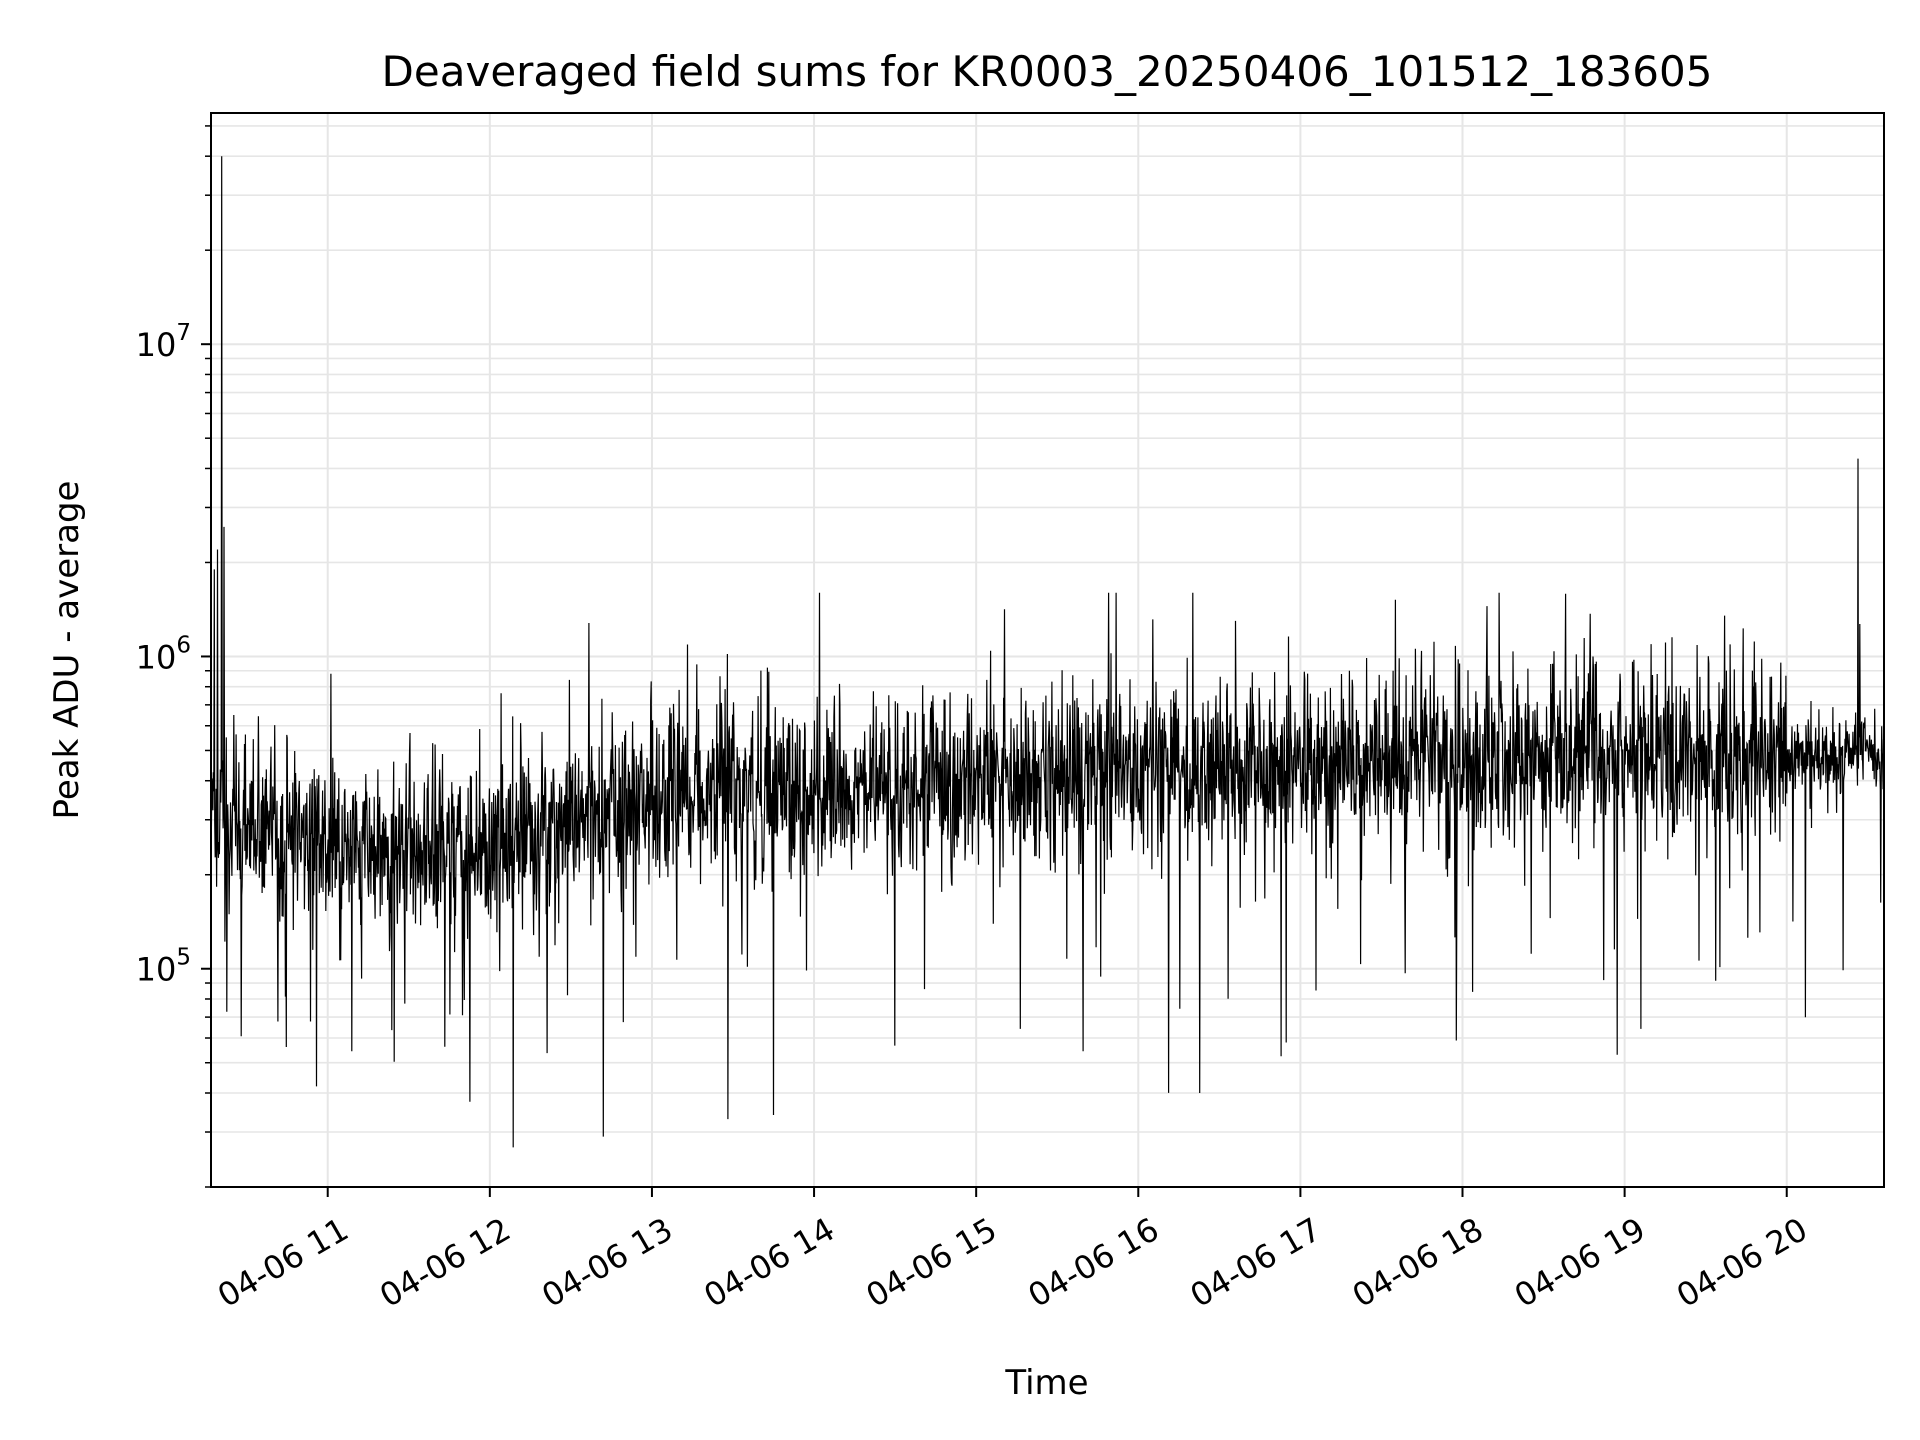 The height and width of the screenshot is (1440, 1920). I want to click on y-tick-label: 10⁵, so click(163, 967).